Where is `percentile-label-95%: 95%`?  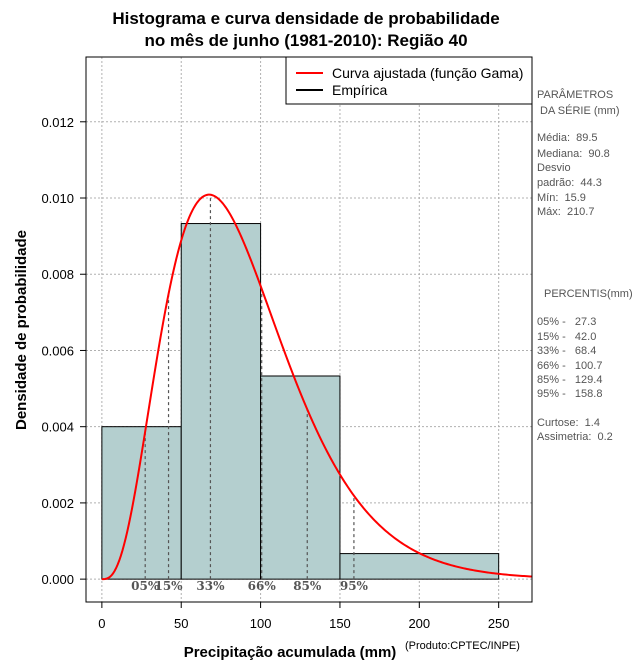
percentile-label-95%: 95% is located at coordinates (354, 586).